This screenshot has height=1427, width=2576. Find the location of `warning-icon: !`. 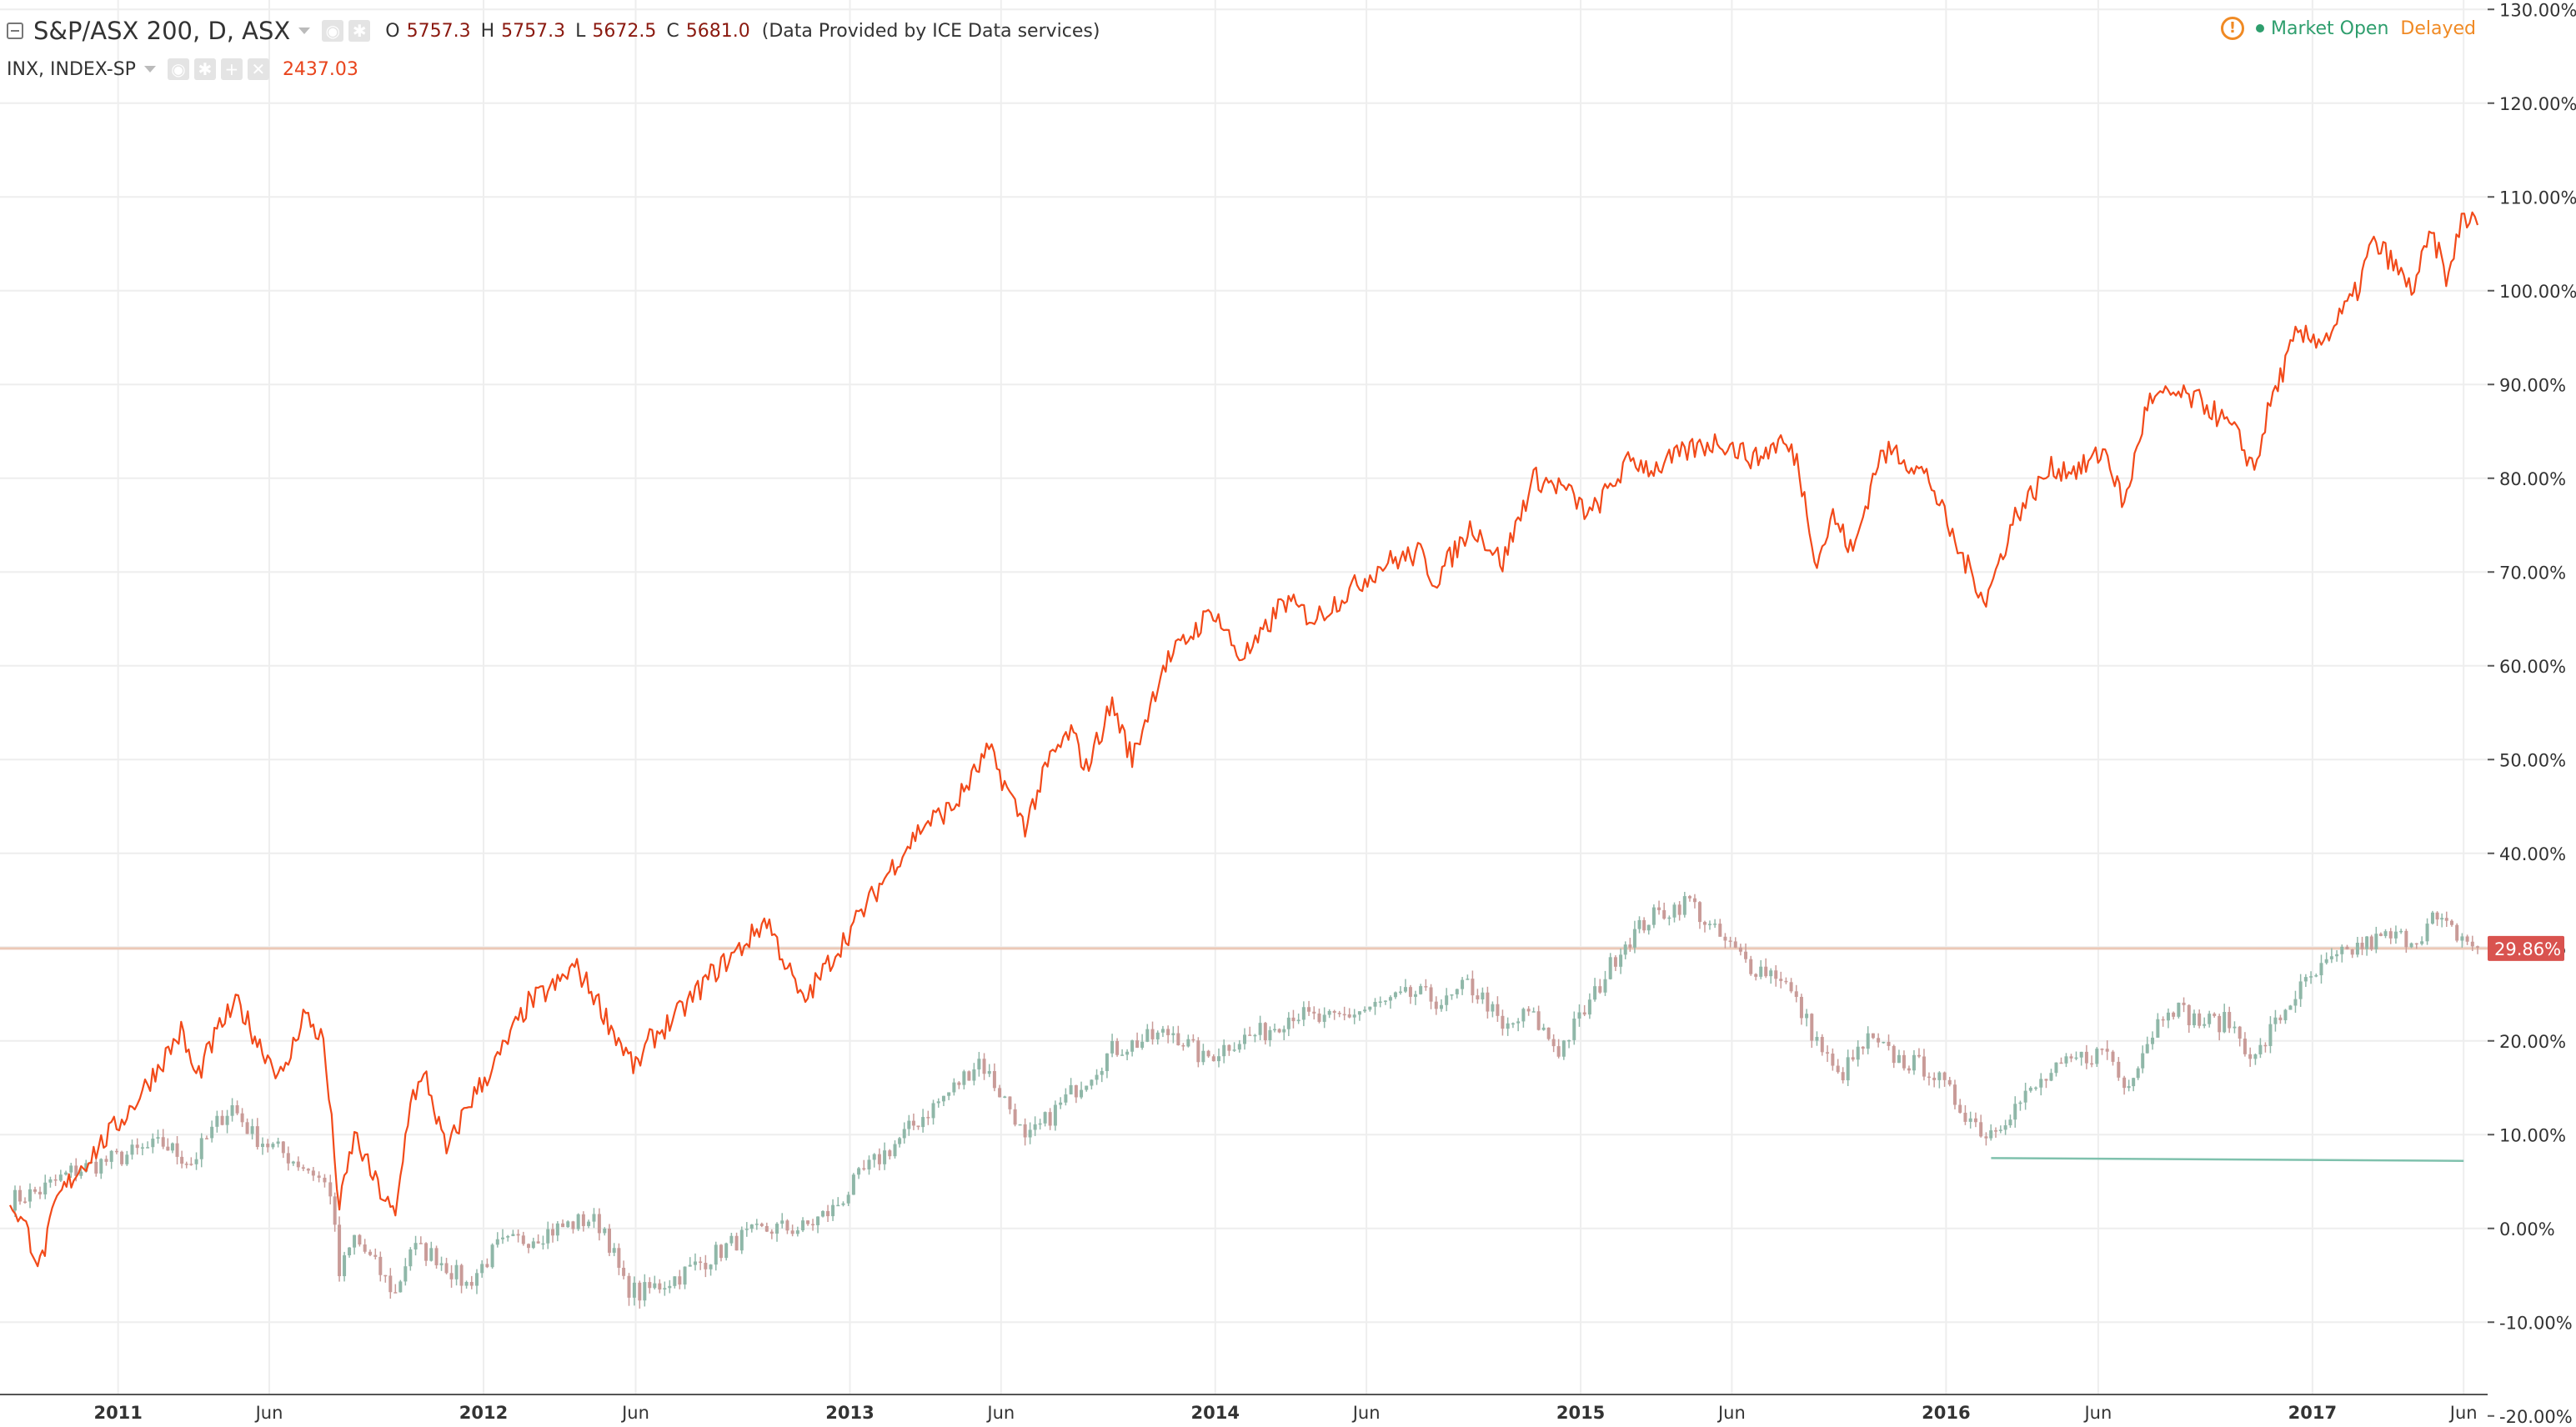

warning-icon: ! is located at coordinates (2233, 28).